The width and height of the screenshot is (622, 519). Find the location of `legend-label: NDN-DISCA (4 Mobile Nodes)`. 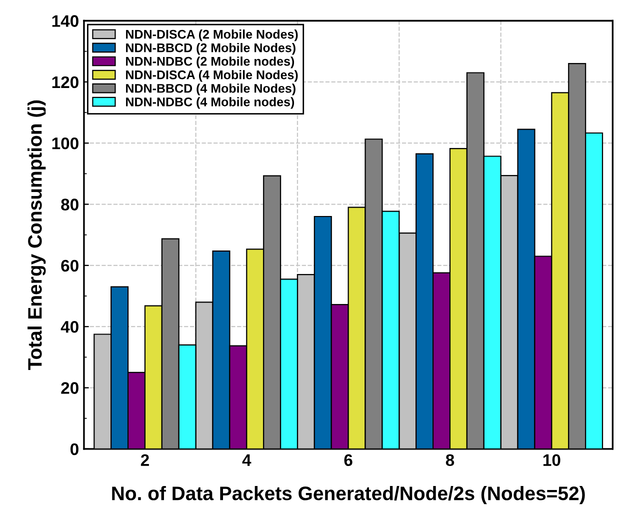

legend-label: NDN-DISCA (4 Mobile Nodes) is located at coordinates (212, 76).